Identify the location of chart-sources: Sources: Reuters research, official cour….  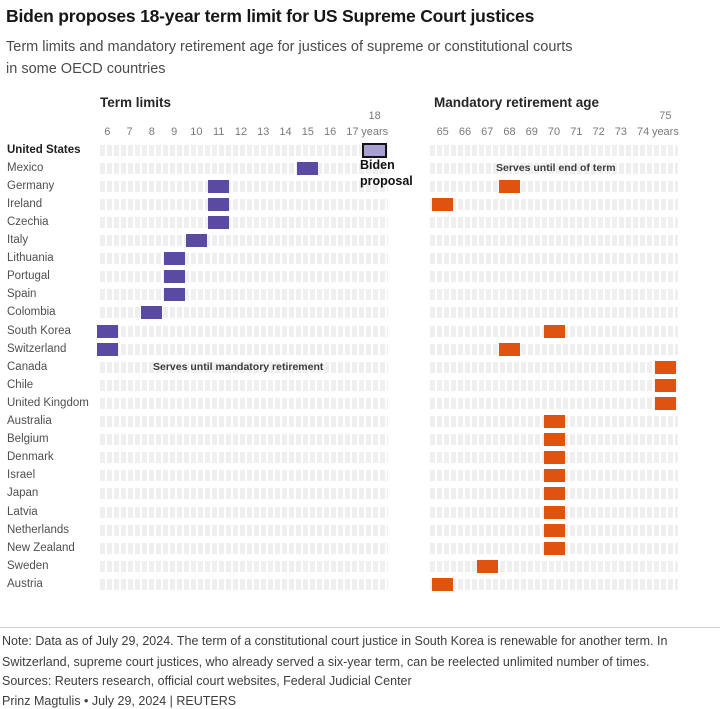
(207, 681).